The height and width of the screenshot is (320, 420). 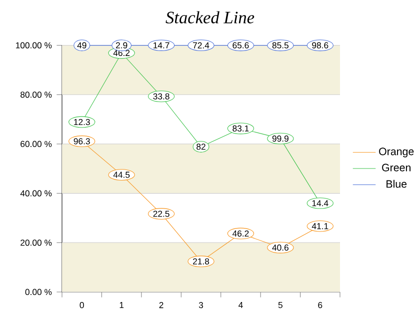 I want to click on y-tick-label: 0.00 %, so click(x=38, y=292).